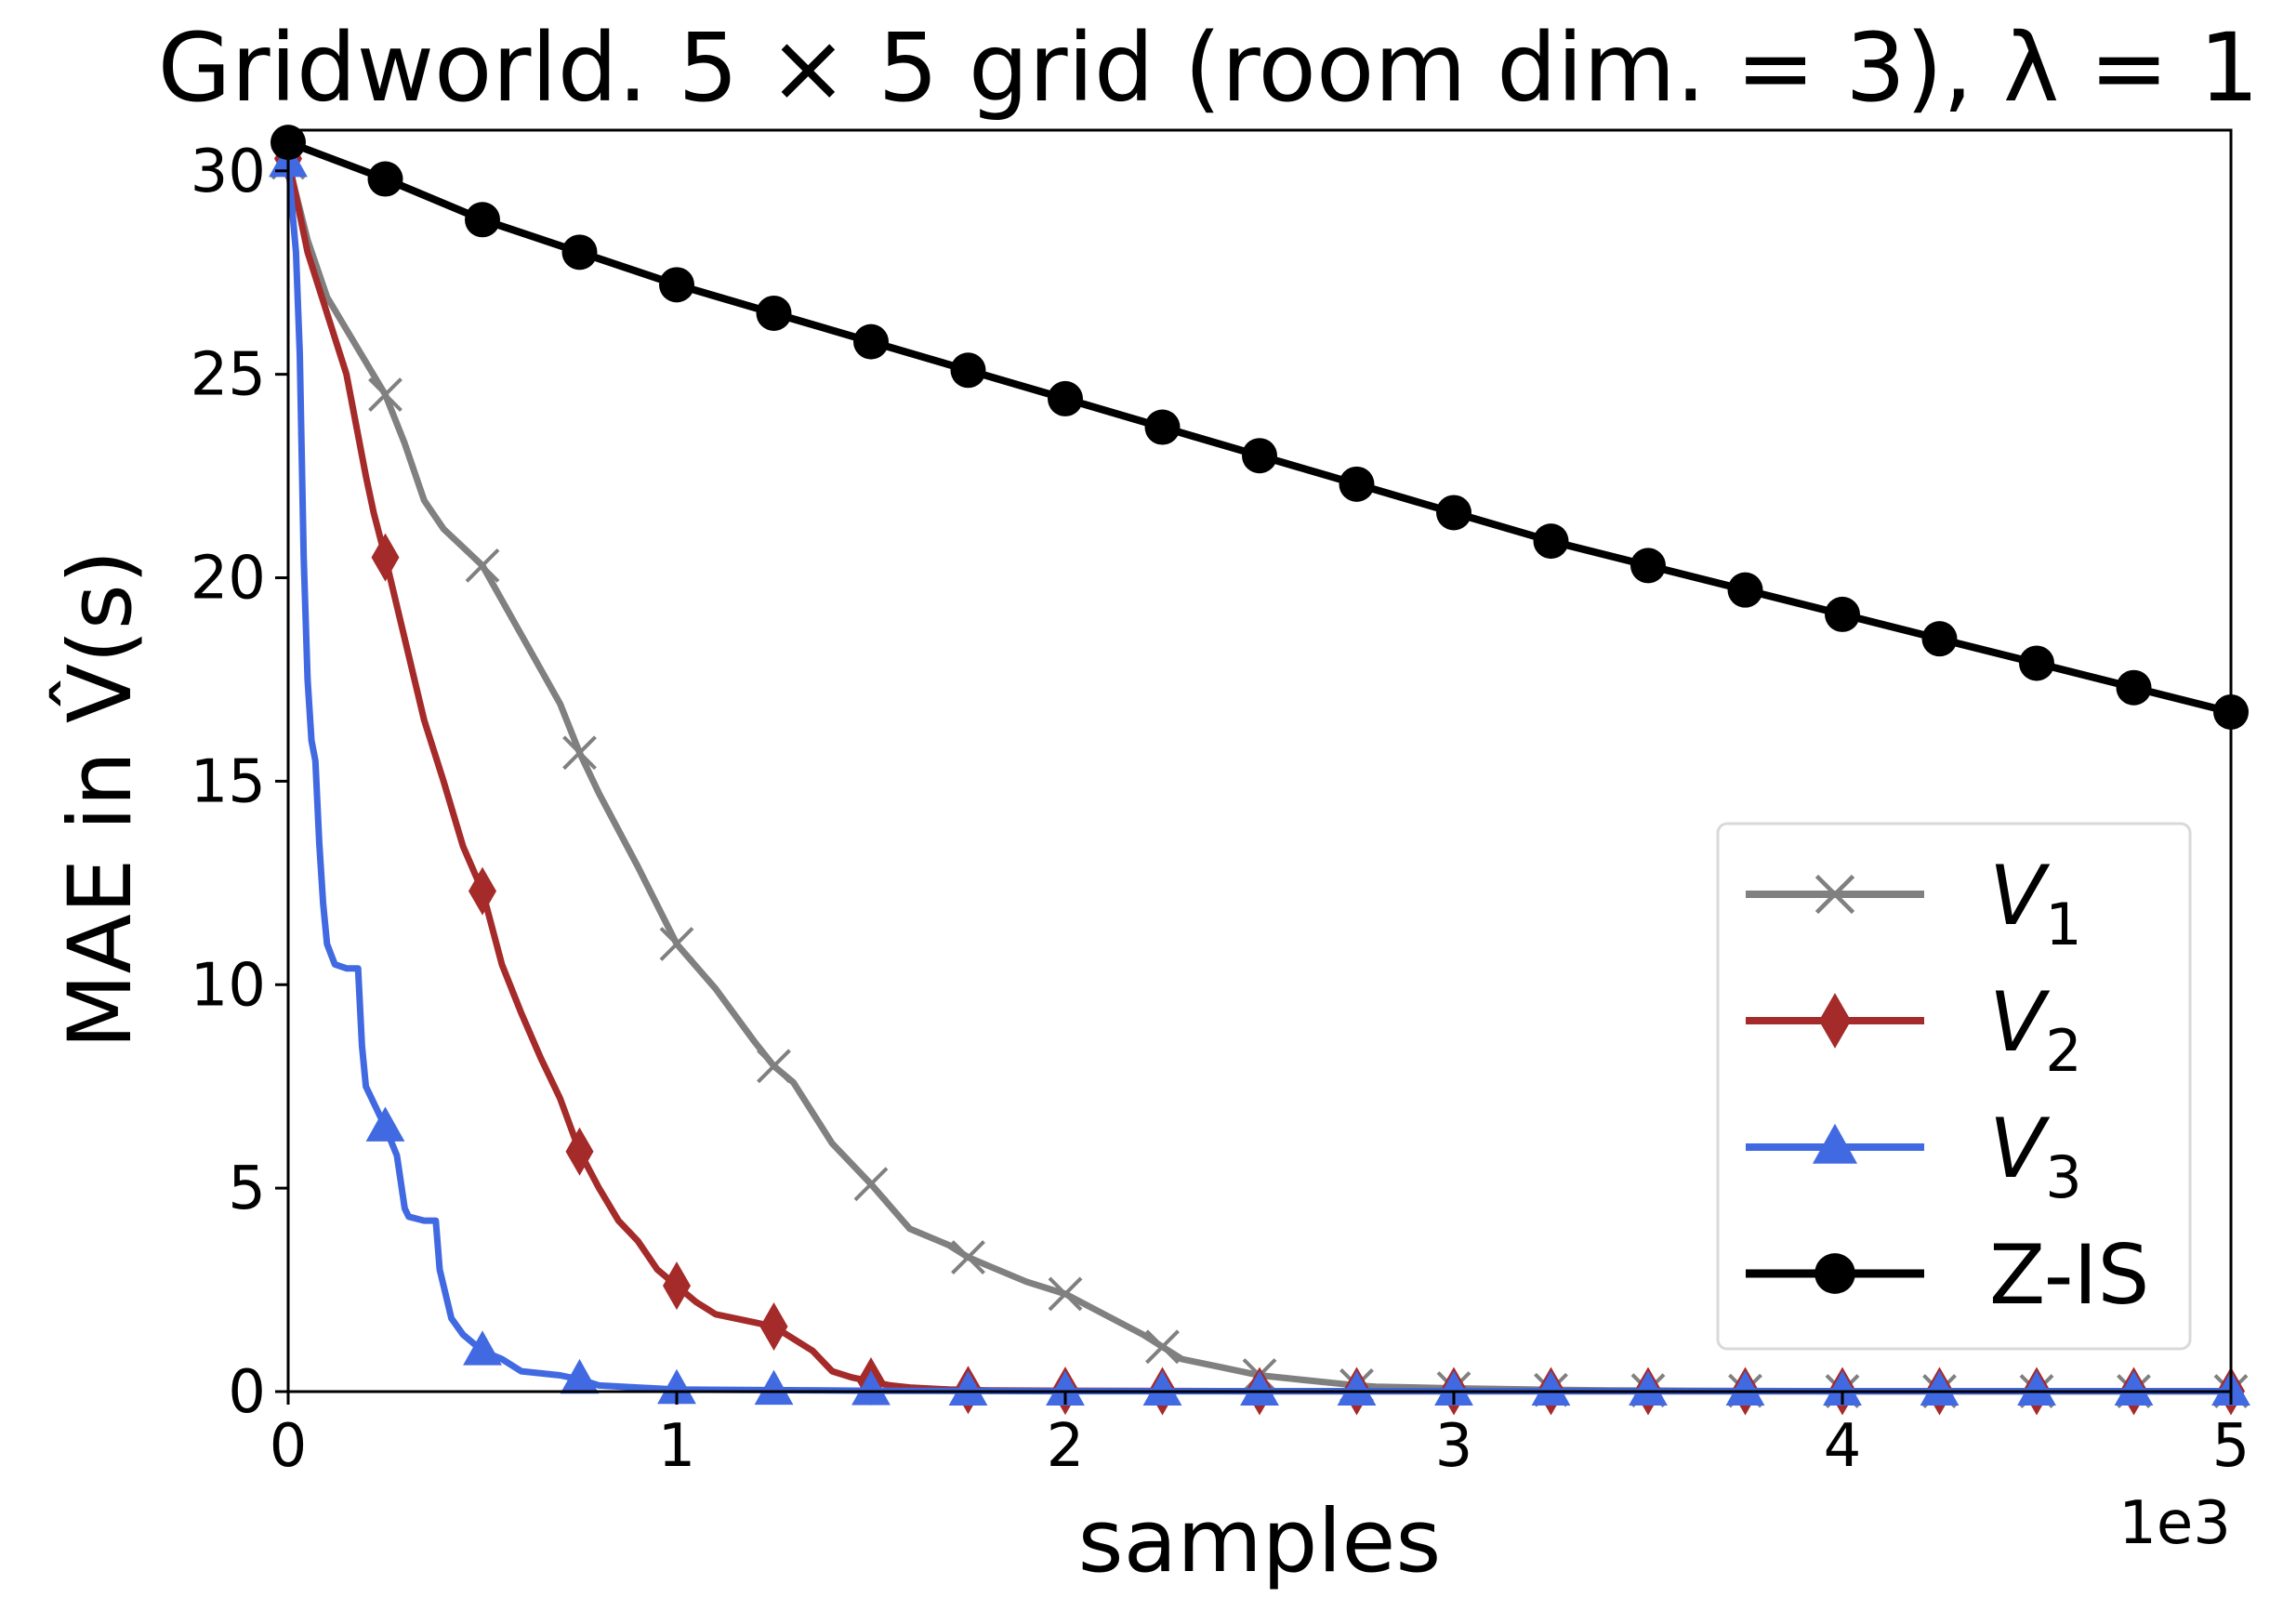 This screenshot has height=1624, width=2283. What do you see at coordinates (1914, 903) in the screenshot?
I see `legend-entry: V1` at bounding box center [1914, 903].